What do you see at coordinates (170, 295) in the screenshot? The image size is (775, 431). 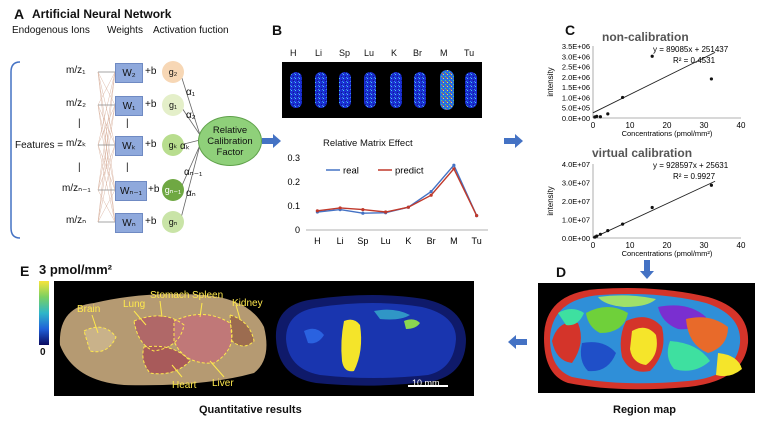 I see `organ-label-stomach: Stomach` at bounding box center [170, 295].